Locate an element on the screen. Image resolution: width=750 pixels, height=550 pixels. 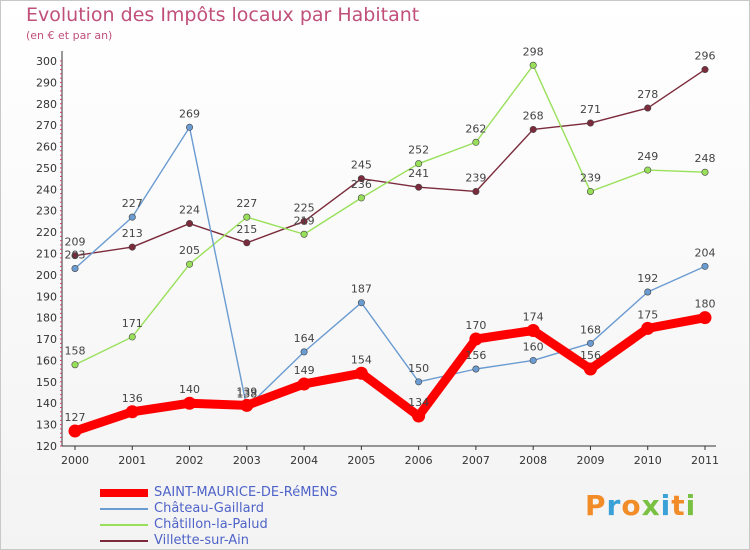
y-tick-label: 300 is located at coordinates (46, 61).